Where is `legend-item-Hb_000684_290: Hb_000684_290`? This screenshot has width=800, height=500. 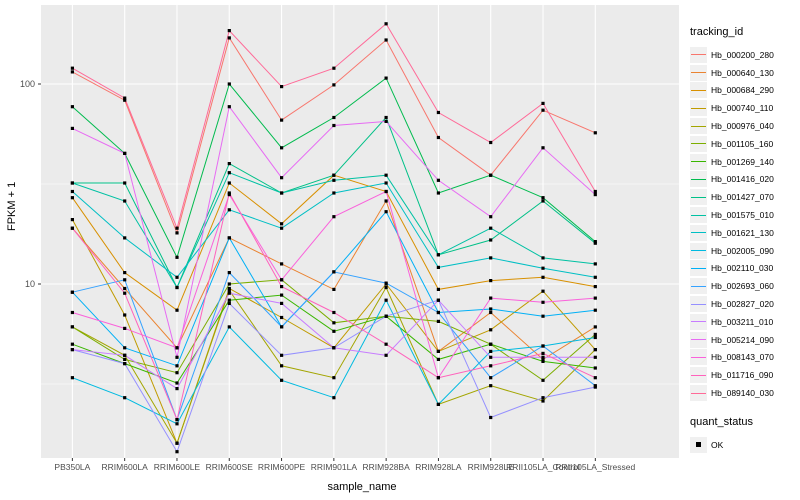
legend-item-Hb_000684_290: Hb_000684_290 is located at coordinates (744, 91).